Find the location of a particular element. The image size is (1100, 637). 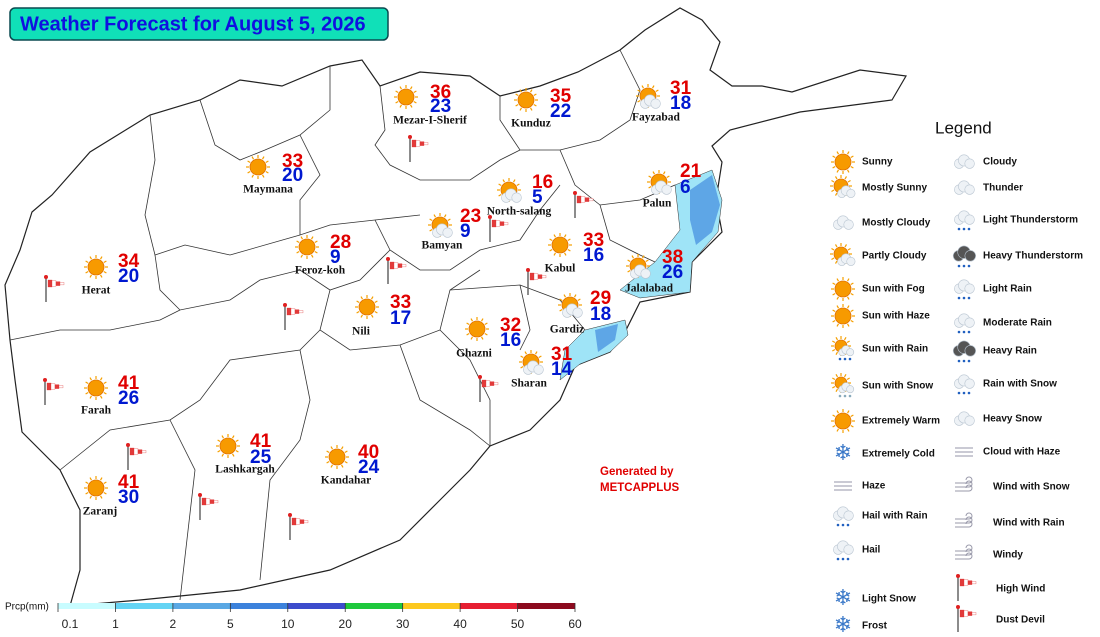

precip-tick-label: 50 is located at coordinates (518, 624).